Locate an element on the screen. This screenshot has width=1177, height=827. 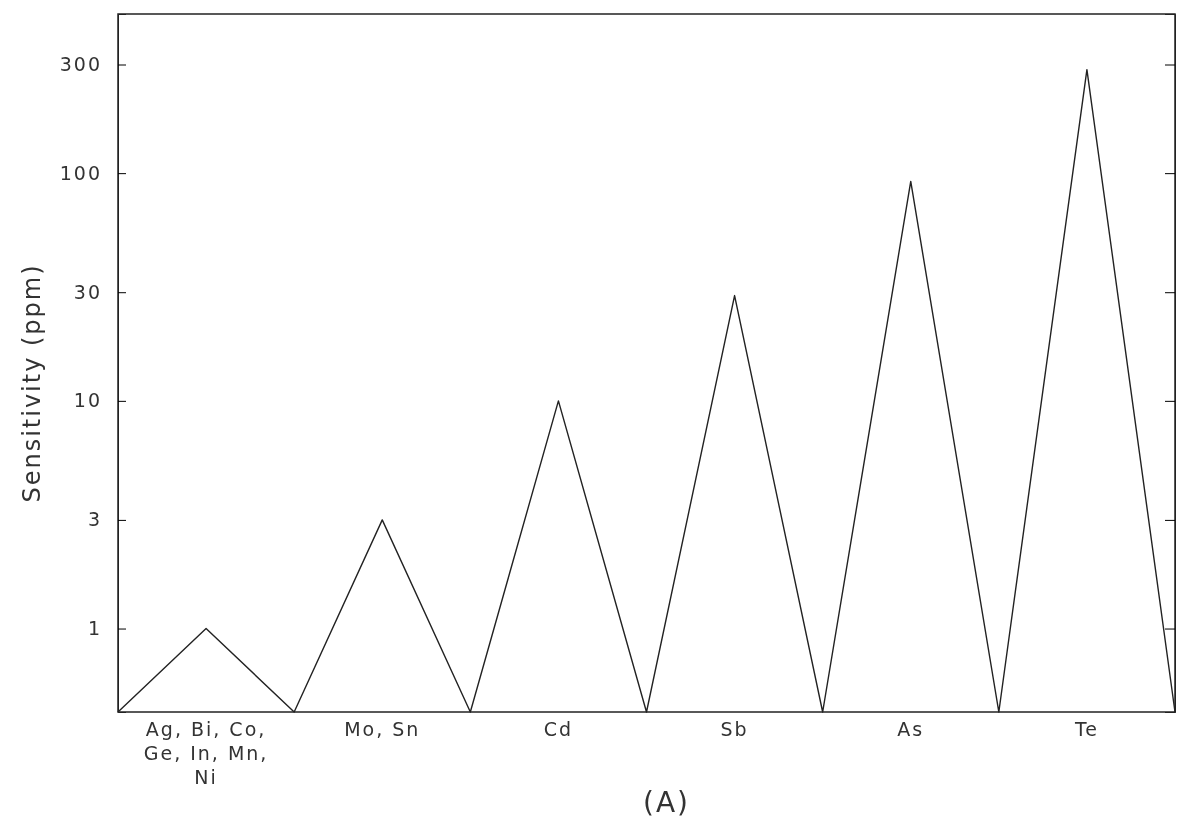
y-tick-label: 100 is located at coordinates (80, 172).